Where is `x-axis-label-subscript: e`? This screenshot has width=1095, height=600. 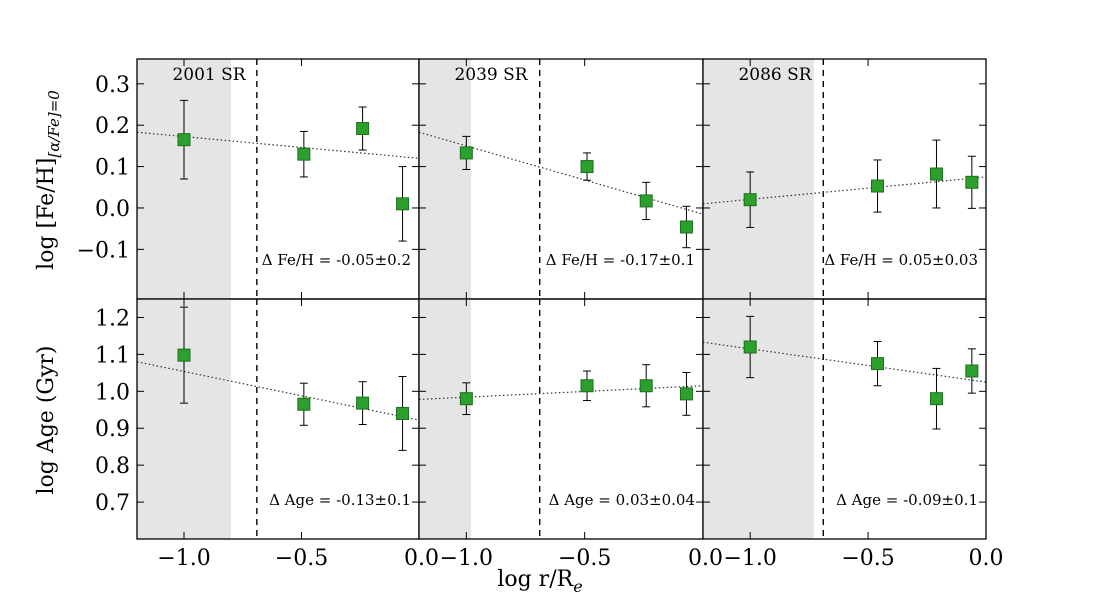
x-axis-label-subscript: e is located at coordinates (577, 586).